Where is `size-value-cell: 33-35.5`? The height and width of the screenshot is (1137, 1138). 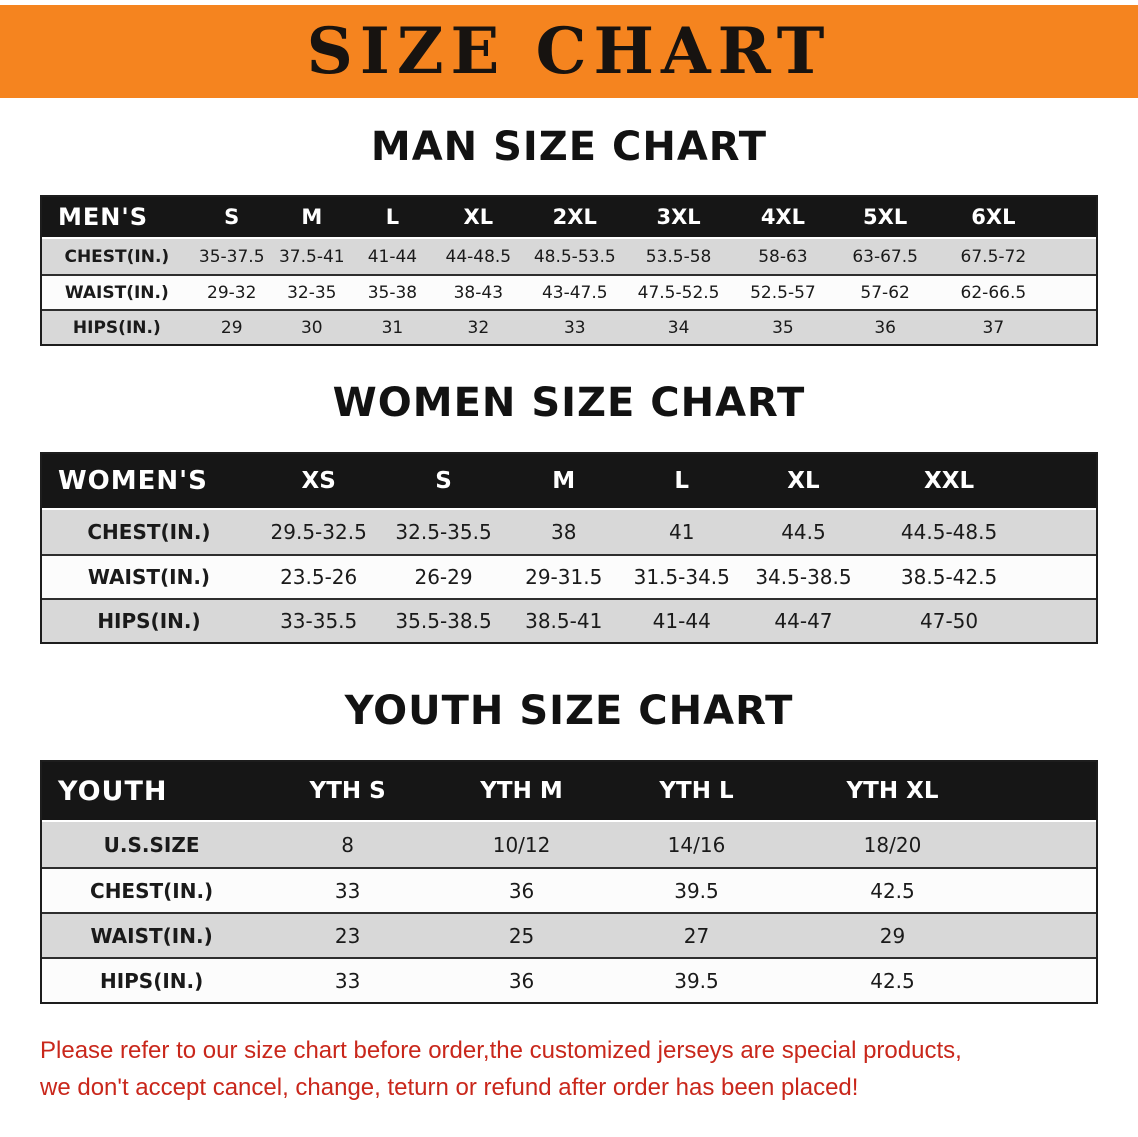
size-value-cell: 33-35.5 is located at coordinates (318, 620).